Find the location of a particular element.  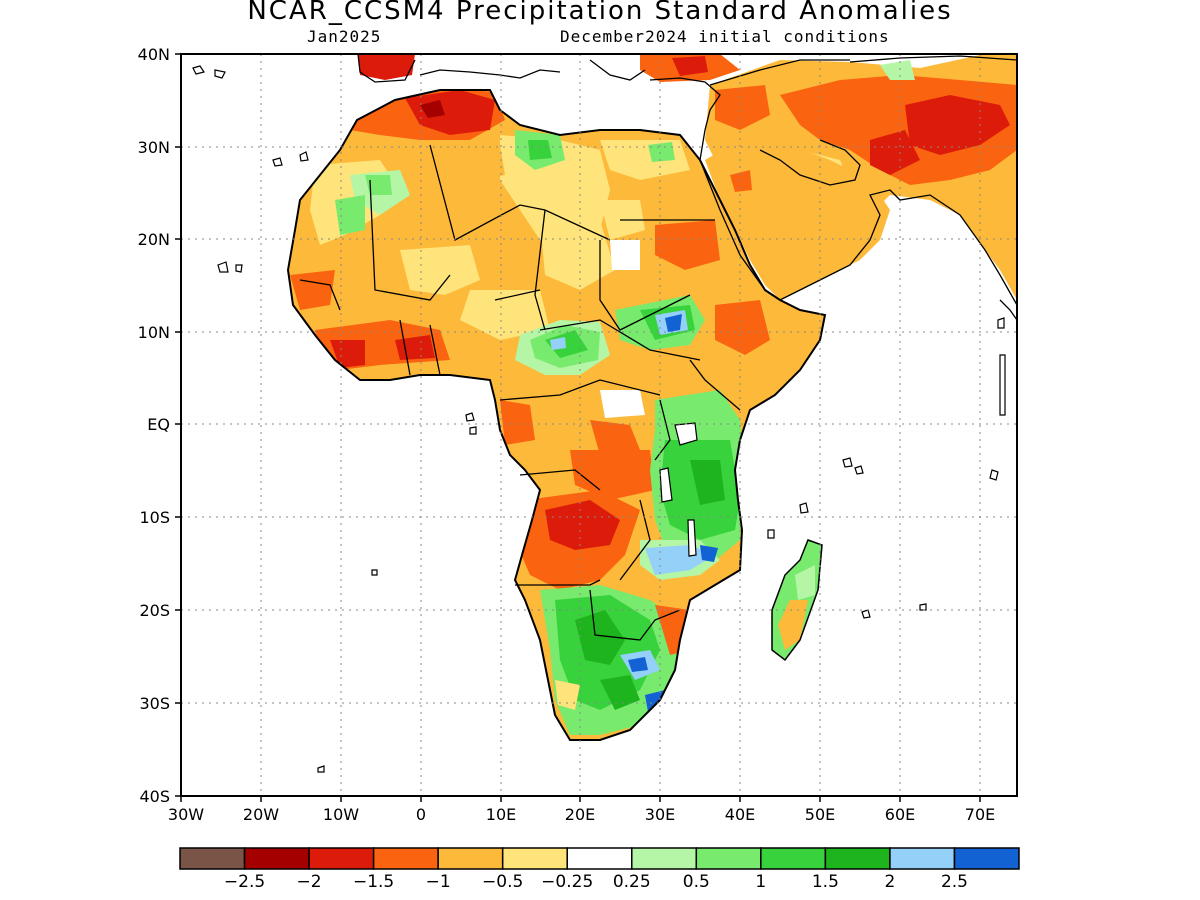

colorbar-label: −2 is located at coordinates (309, 882).